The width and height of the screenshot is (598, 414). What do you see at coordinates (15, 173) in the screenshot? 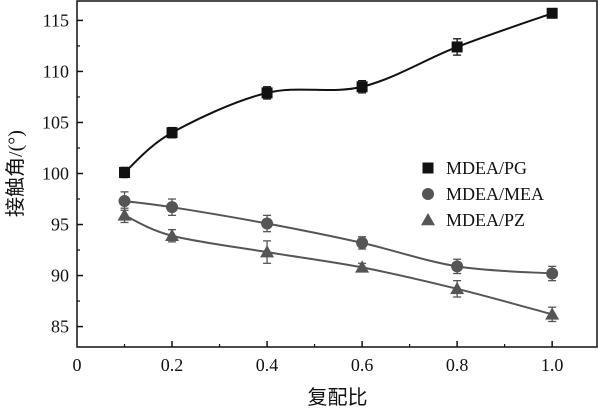
I see `y-axis-title: 接触角/(°)` at bounding box center [15, 173].